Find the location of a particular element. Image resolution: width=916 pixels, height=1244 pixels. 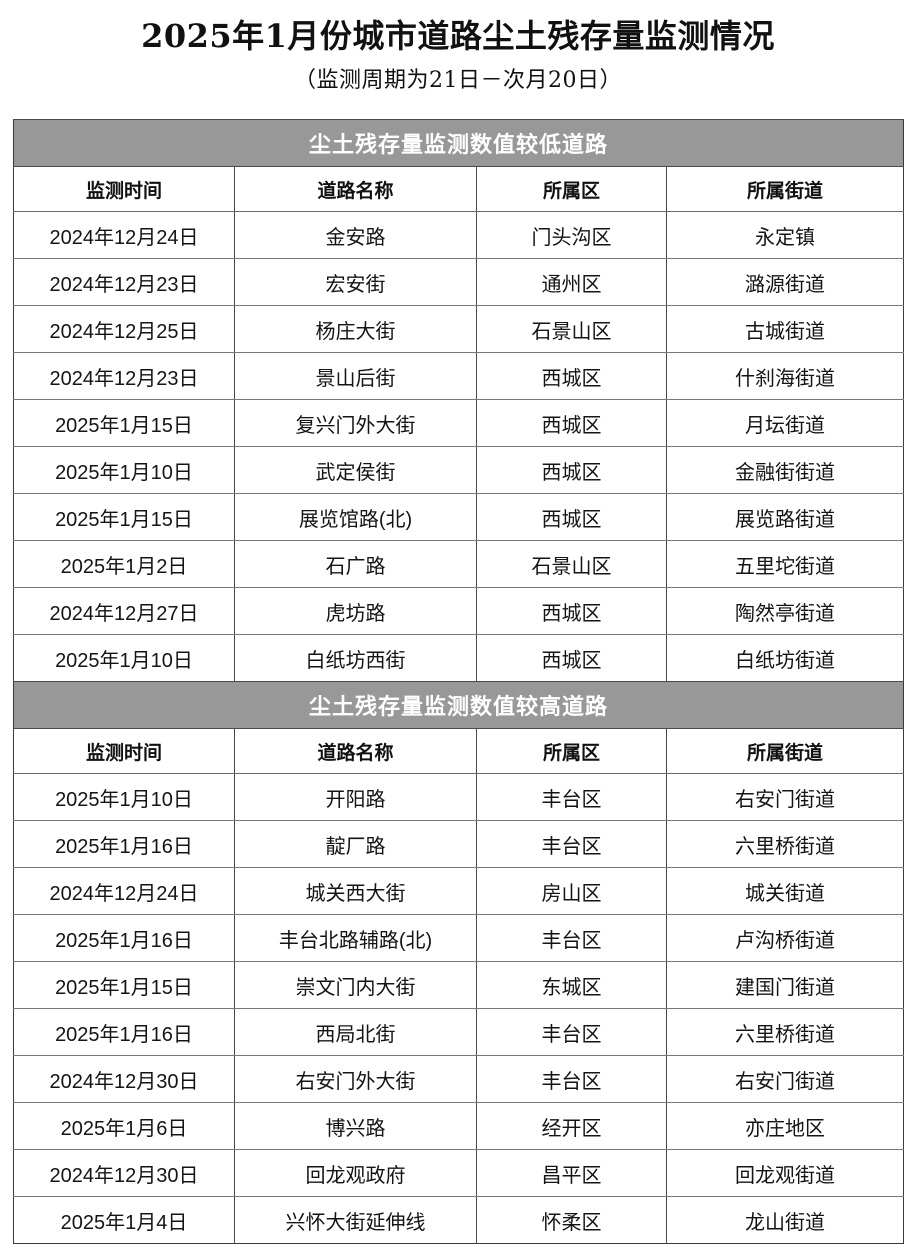

cell-district: 怀柔区 is located at coordinates (571, 1220).